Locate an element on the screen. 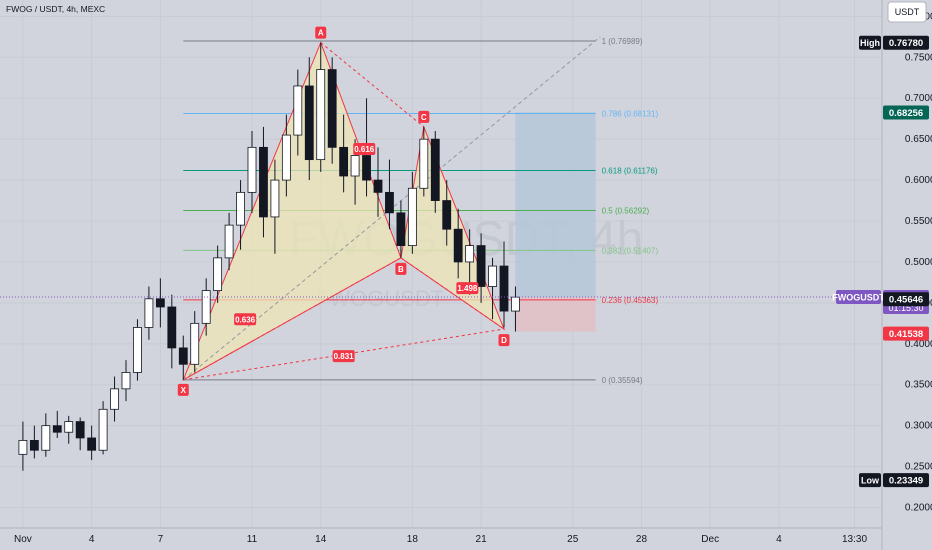 The height and width of the screenshot is (550, 932). high-tag-label-bg is located at coordinates (870, 42).